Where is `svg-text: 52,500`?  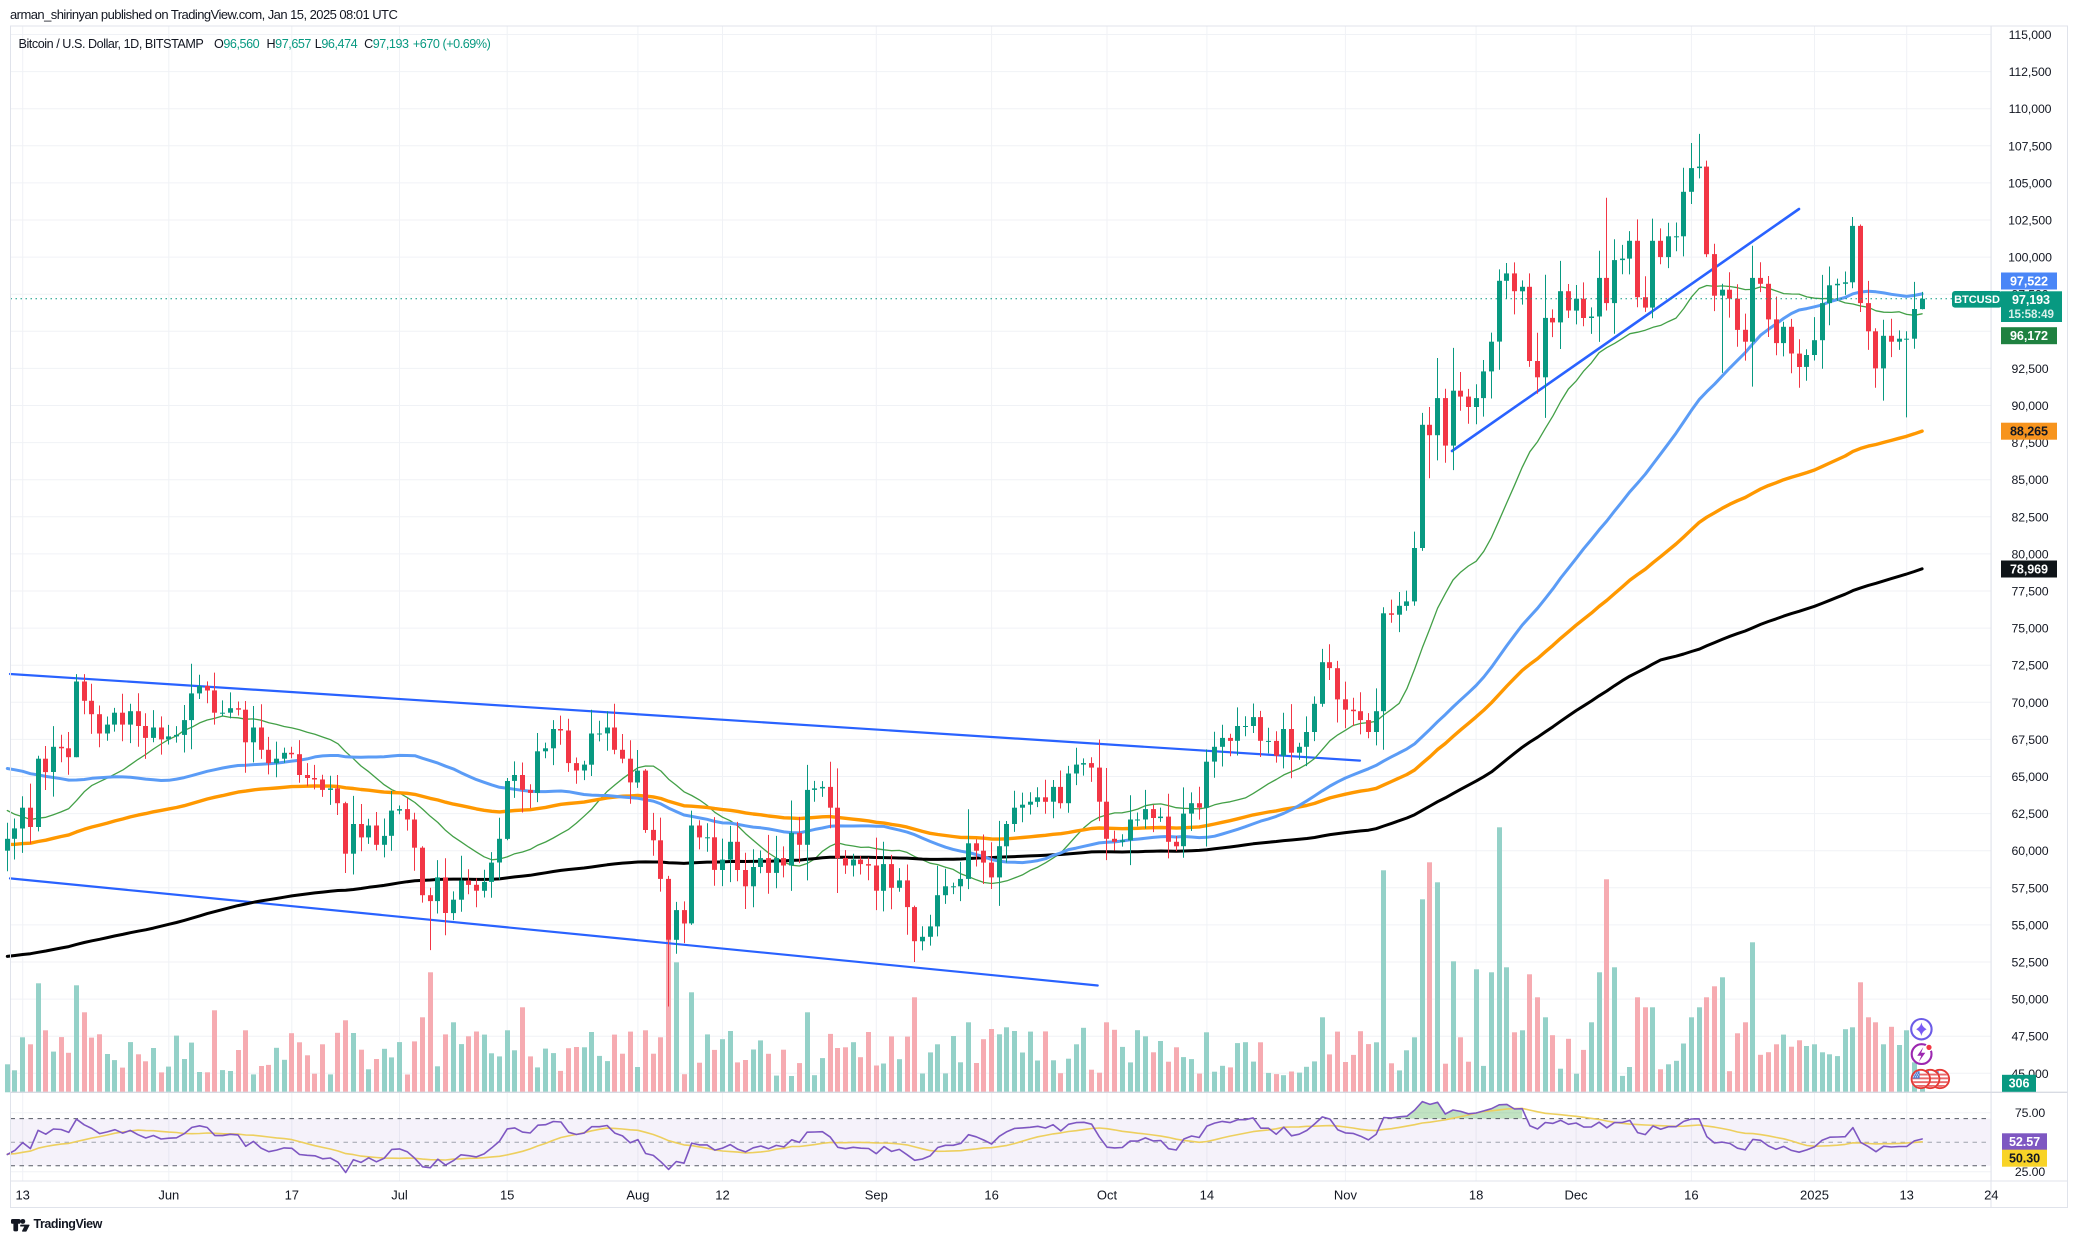
svg-text: 52,500 is located at coordinates (2029, 963).